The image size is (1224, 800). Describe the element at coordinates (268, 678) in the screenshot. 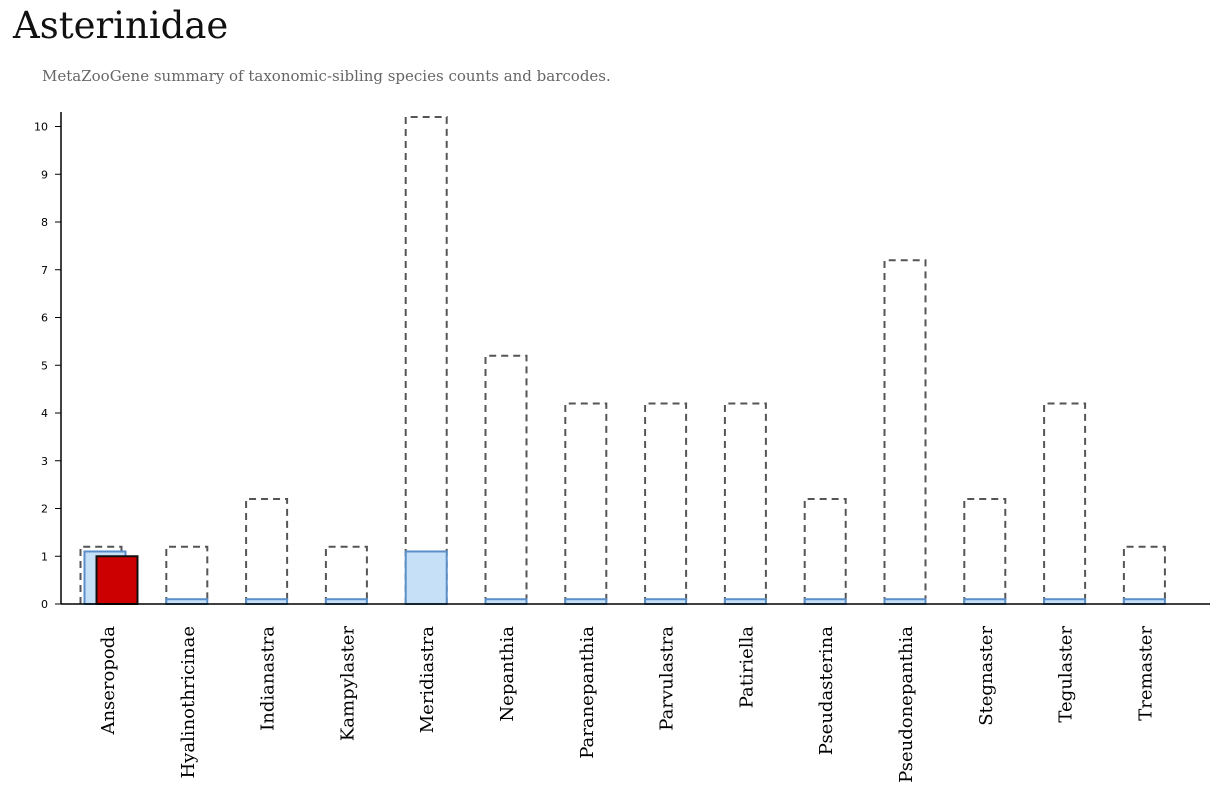

I see `x-tick-label: Indianastra` at that location.